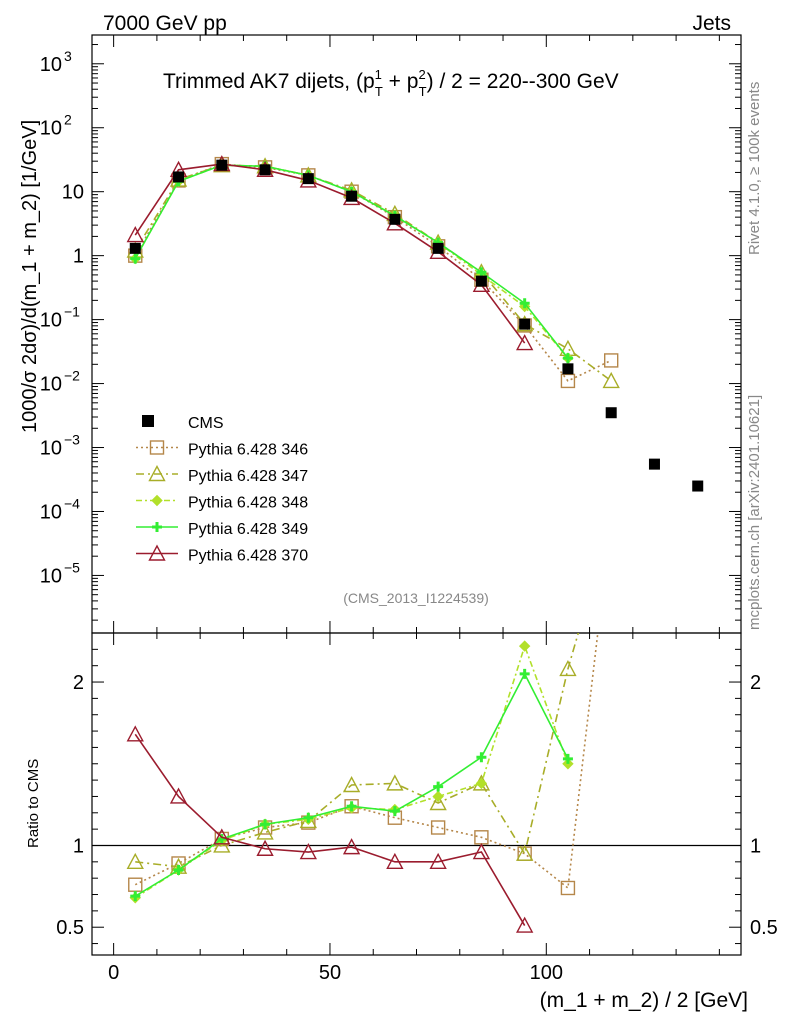  Describe the element at coordinates (248, 529) in the screenshot. I see `legend-label-3: Pythia 6.428 349` at that location.